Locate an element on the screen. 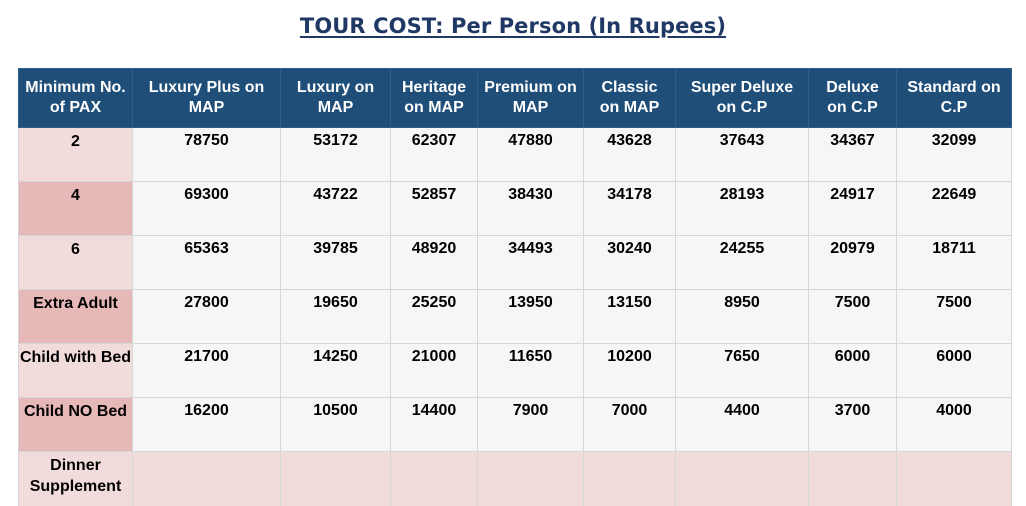 This screenshot has width=1026, height=506. table-cell: 52857 is located at coordinates (434, 208).